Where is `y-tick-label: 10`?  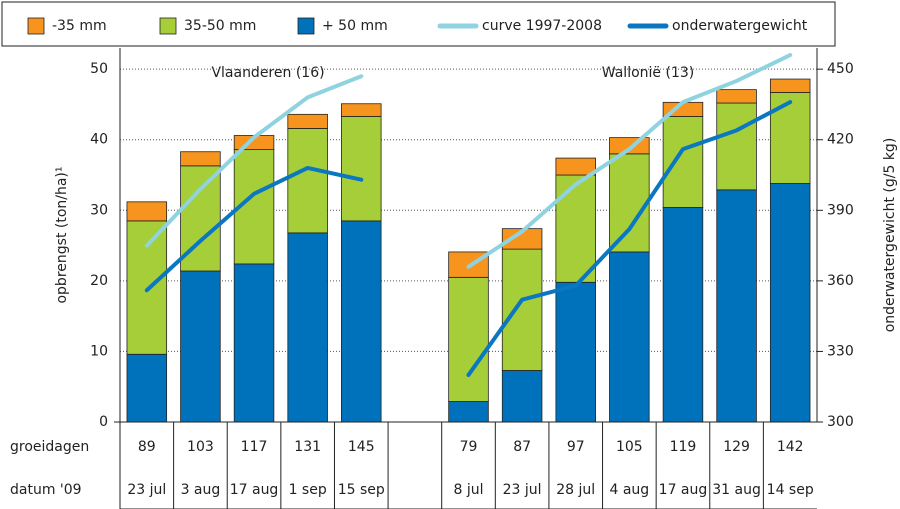
y-tick-label: 10 is located at coordinates (99, 351).